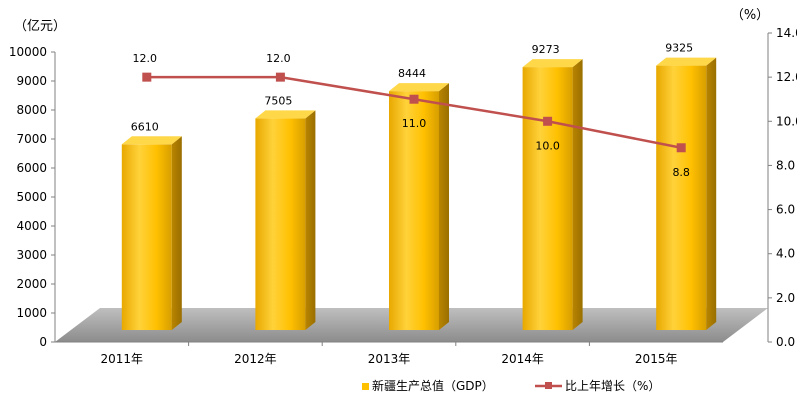 The height and width of the screenshot is (407, 797). I want to click on right-axis-unit: （%）, so click(750, 15).